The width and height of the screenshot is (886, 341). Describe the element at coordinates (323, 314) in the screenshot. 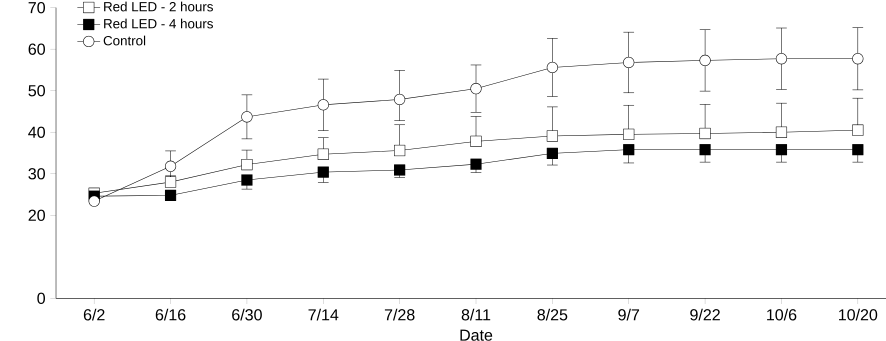

I see `x-tick-label: 7/14` at that location.